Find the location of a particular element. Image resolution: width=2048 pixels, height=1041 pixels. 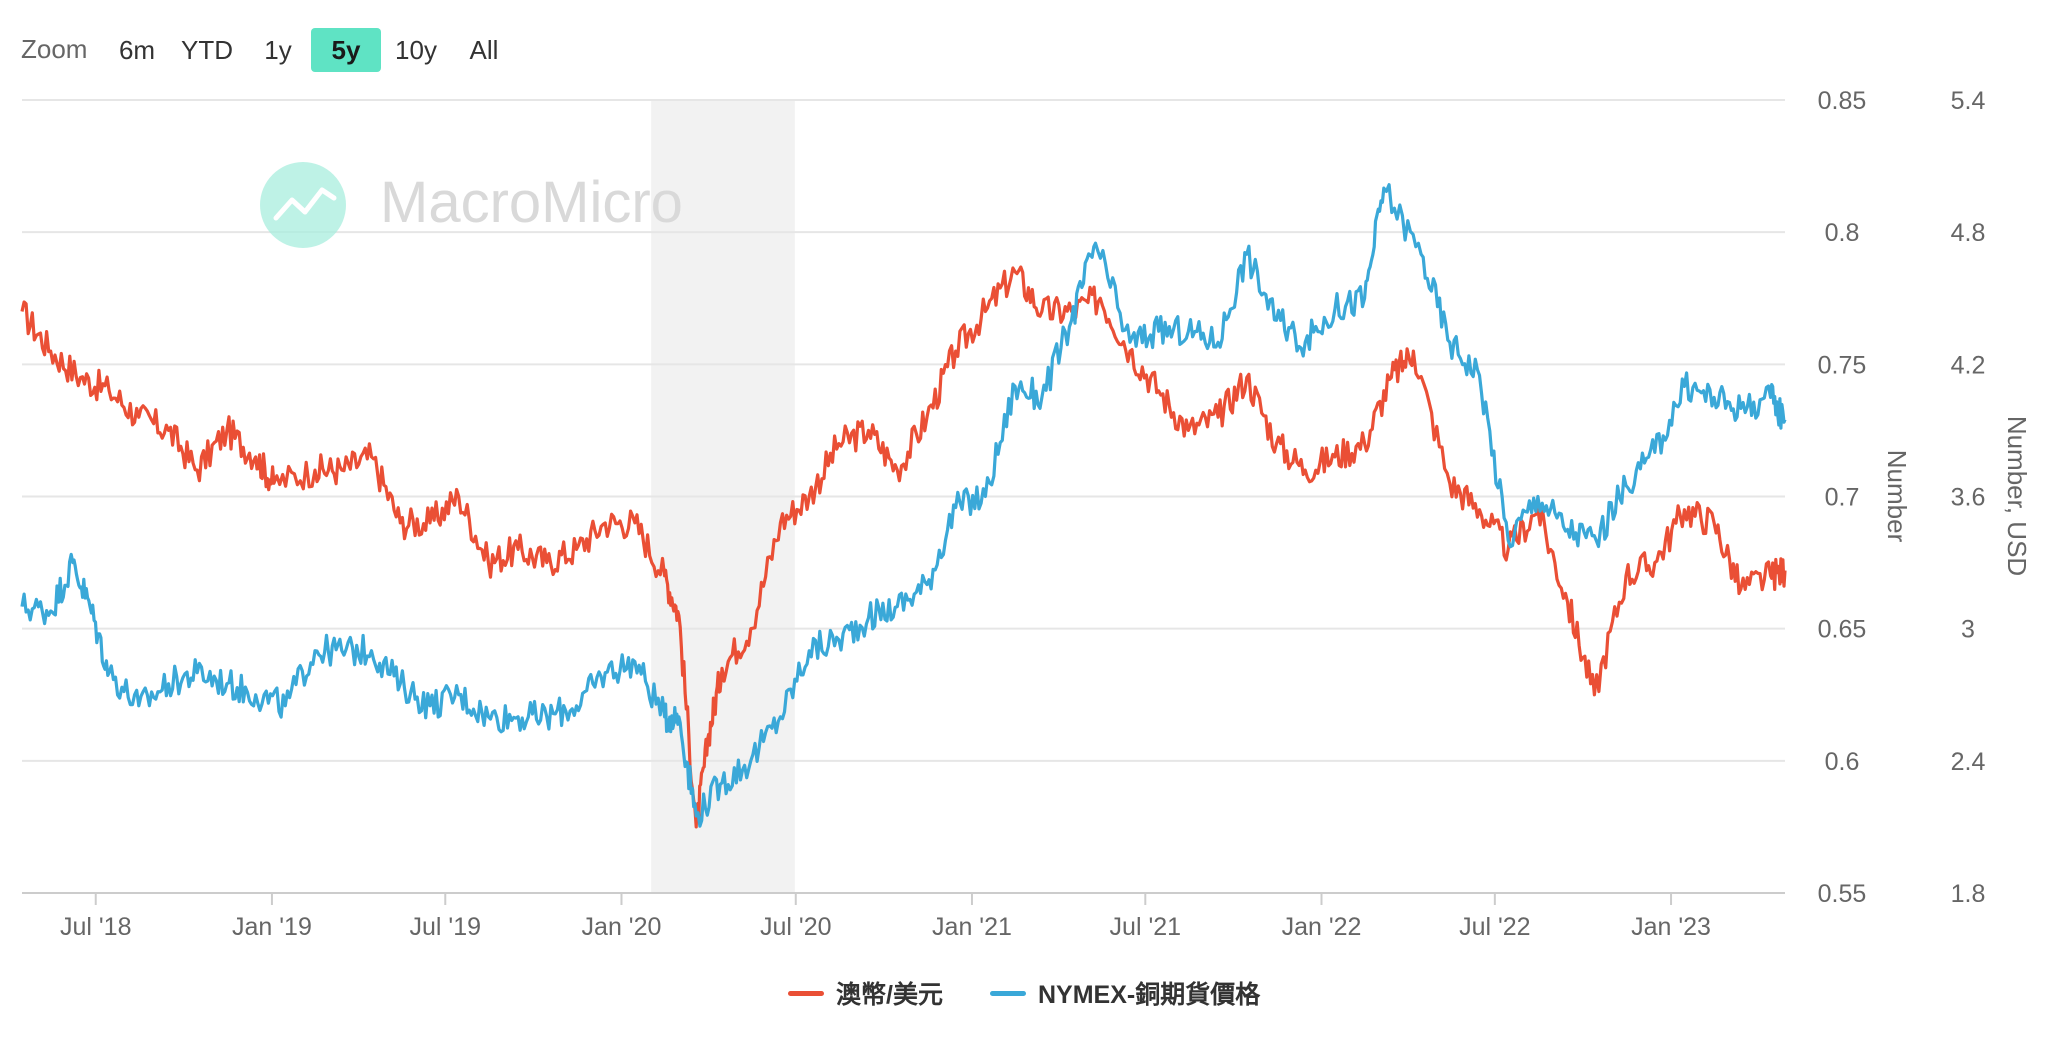

y-right-tick-label: 1.8 is located at coordinates (1968, 894).